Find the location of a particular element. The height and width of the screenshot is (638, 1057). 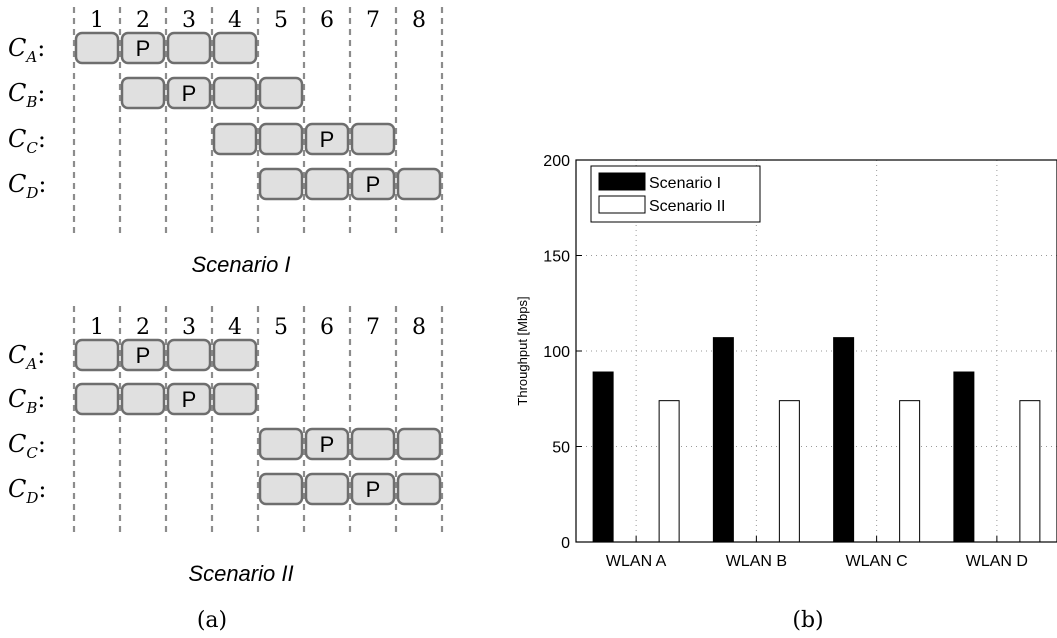

y-tick-label: 50 is located at coordinates (561, 448).